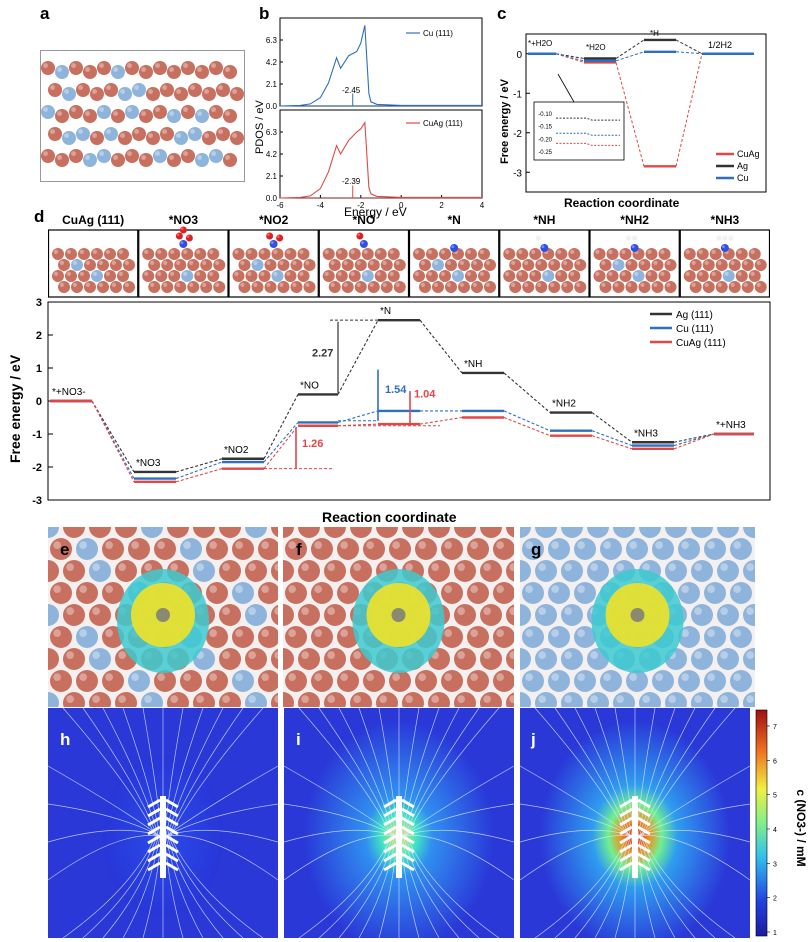  What do you see at coordinates (409, 255) in the screenshot?
I see `panel-d-structures-strip: CuAg (111) *NO3 *NO2 *NO *N *NH *NH2 *NH3` at bounding box center [409, 255].